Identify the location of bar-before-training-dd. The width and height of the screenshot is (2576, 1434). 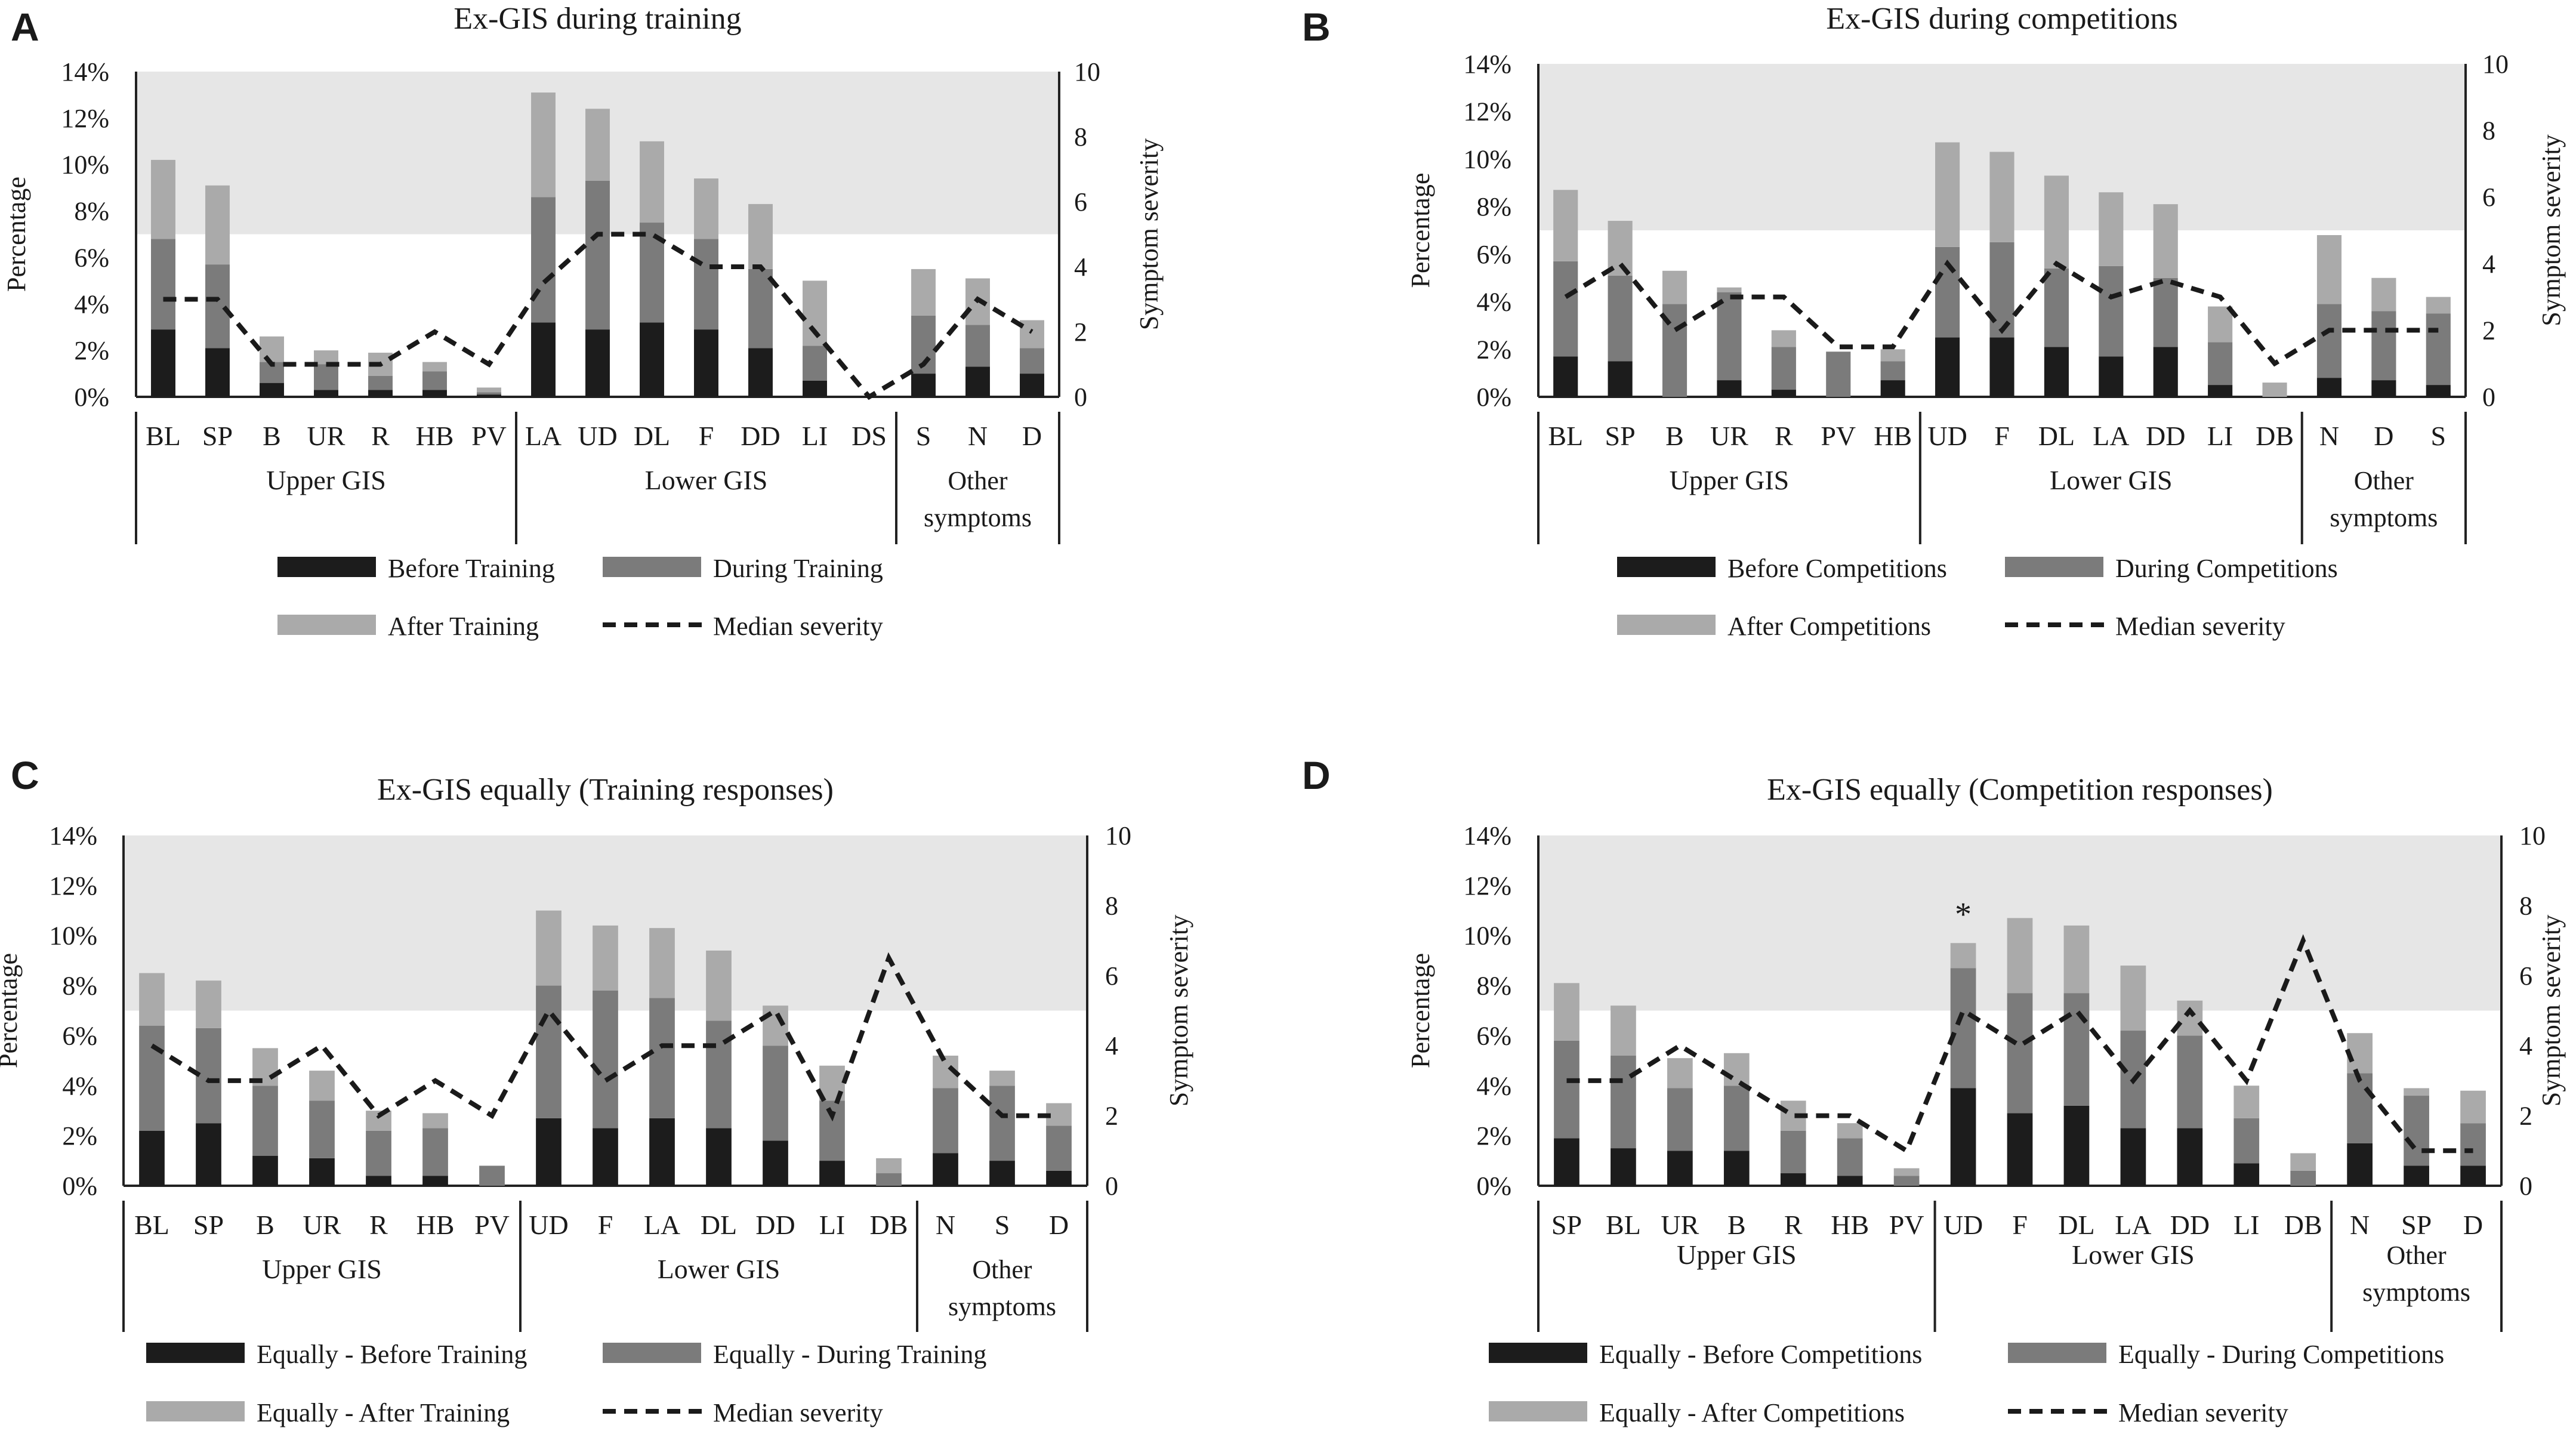
(760, 372).